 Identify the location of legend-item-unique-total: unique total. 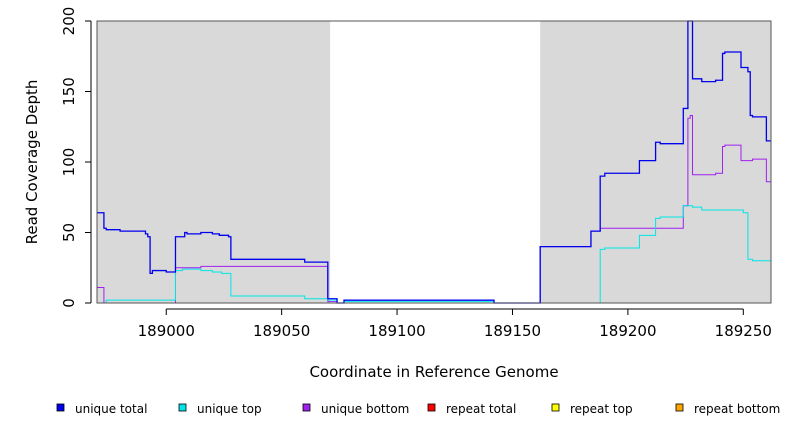
(101, 409).